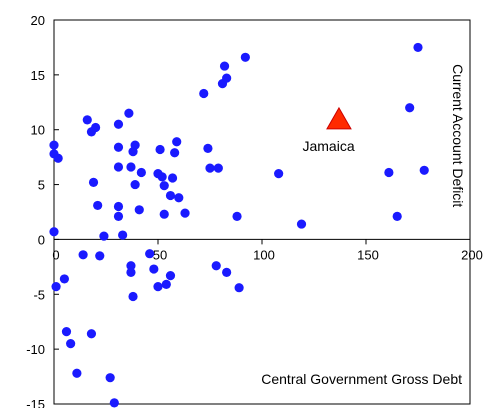 The width and height of the screenshot is (501, 408). I want to click on jamaica-point, so click(339, 118).